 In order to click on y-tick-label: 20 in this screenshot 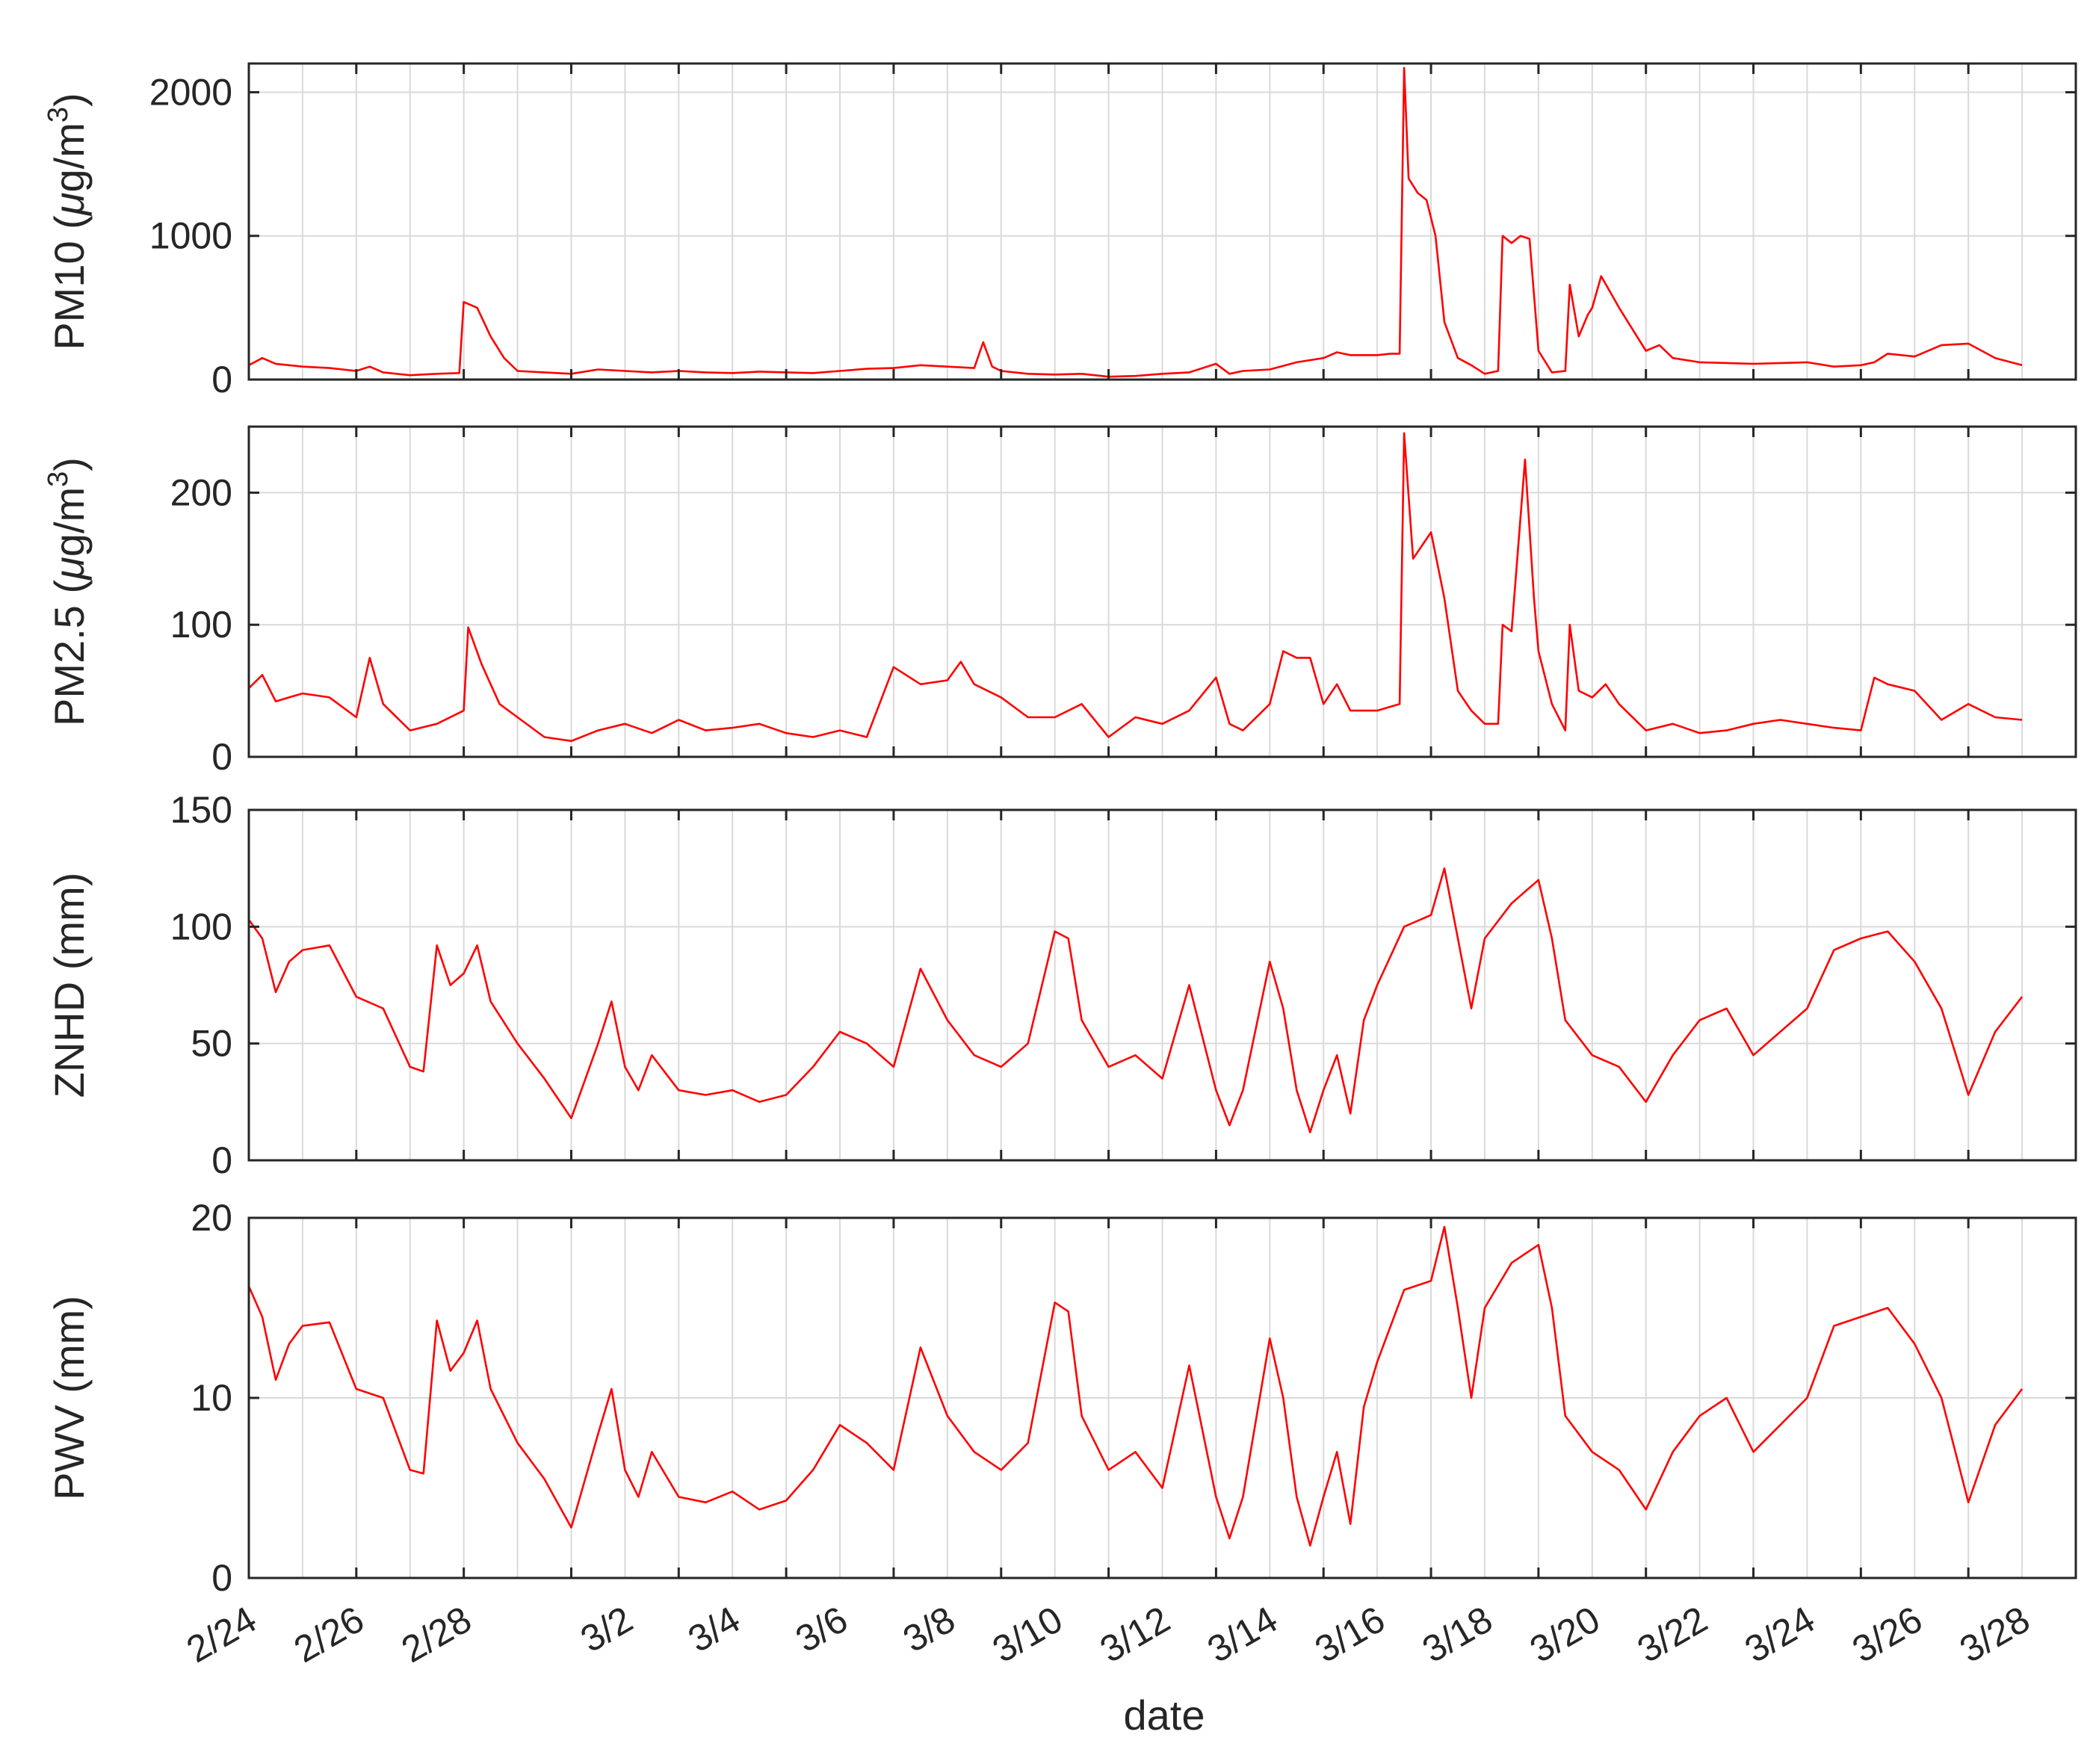, I will do `click(212, 1218)`.